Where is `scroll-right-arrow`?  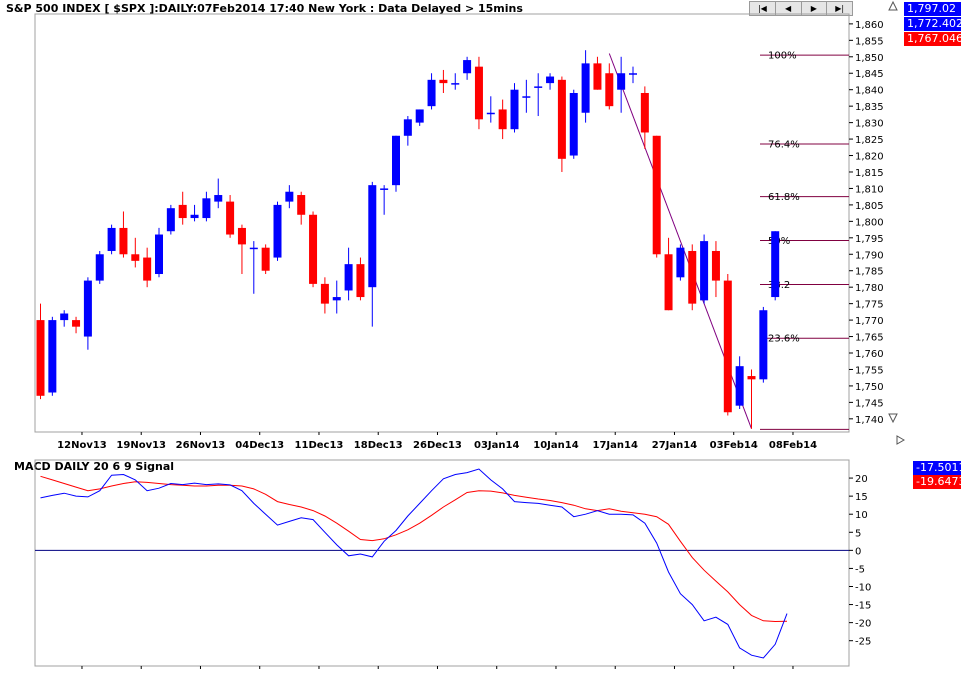 scroll-right-arrow is located at coordinates (901, 440).